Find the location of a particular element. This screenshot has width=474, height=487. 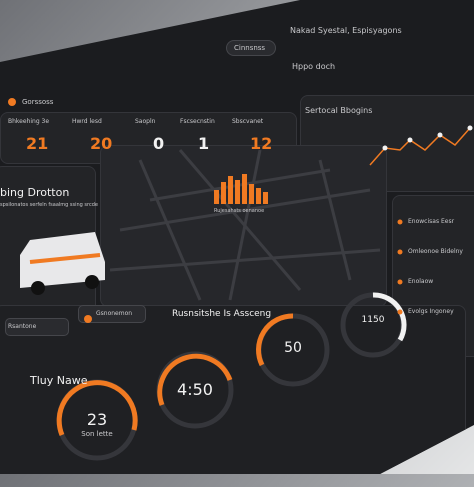

list-item: Enolaow is located at coordinates (421, 281).